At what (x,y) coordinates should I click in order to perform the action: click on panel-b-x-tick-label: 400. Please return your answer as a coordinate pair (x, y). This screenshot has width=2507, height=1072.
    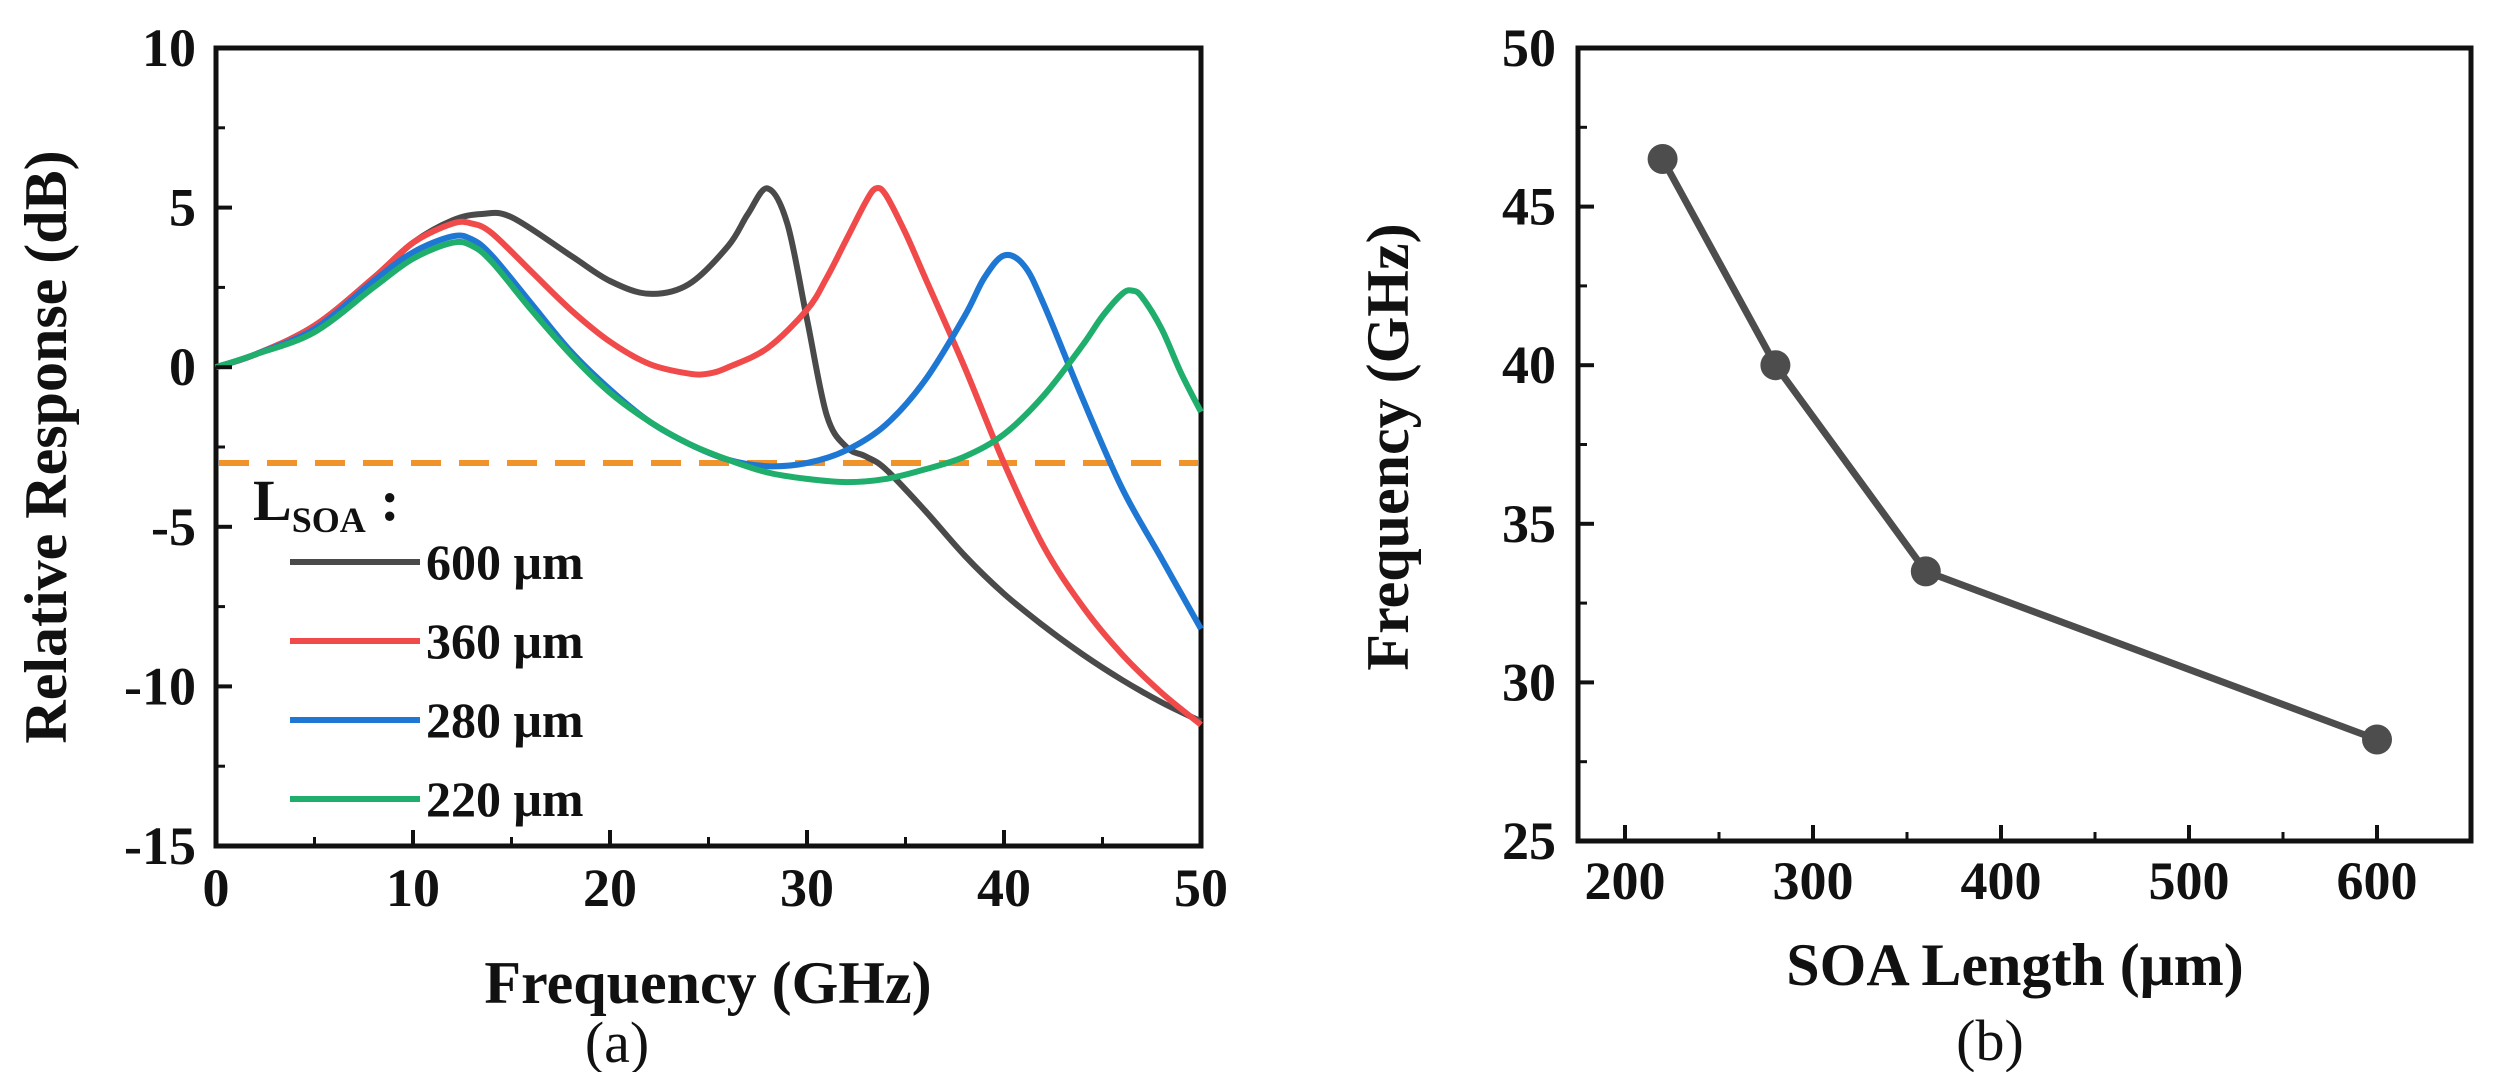
    Looking at the image, I should click on (2001, 881).